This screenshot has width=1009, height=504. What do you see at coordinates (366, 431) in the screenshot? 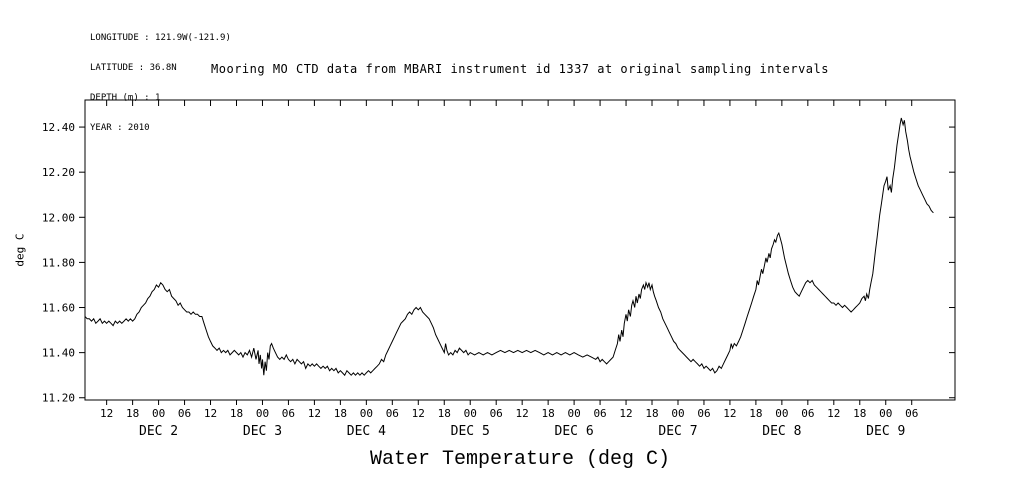
I see `x-date-label: DEC 4` at bounding box center [366, 431].